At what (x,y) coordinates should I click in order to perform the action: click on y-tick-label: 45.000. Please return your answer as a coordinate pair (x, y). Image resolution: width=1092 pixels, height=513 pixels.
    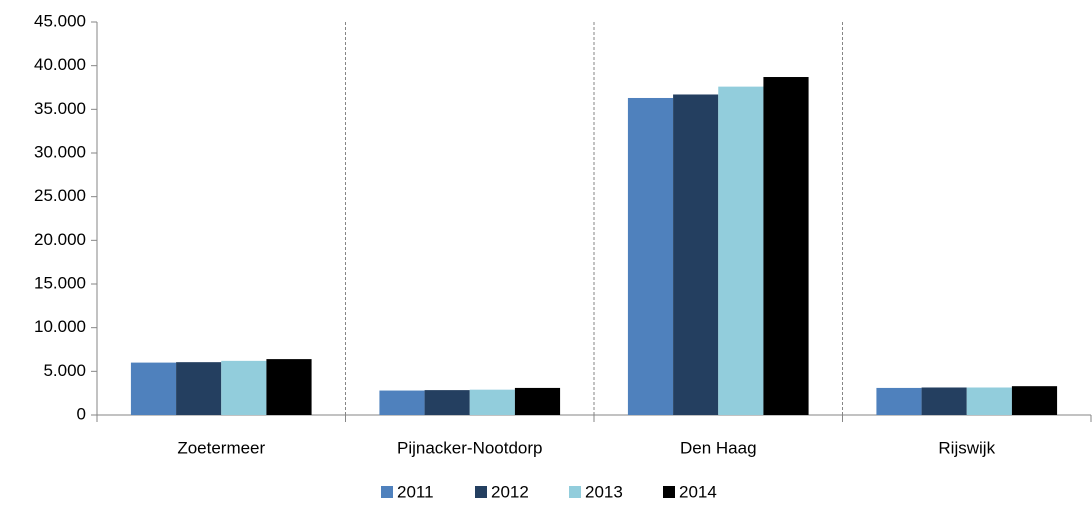
    Looking at the image, I should click on (60, 20).